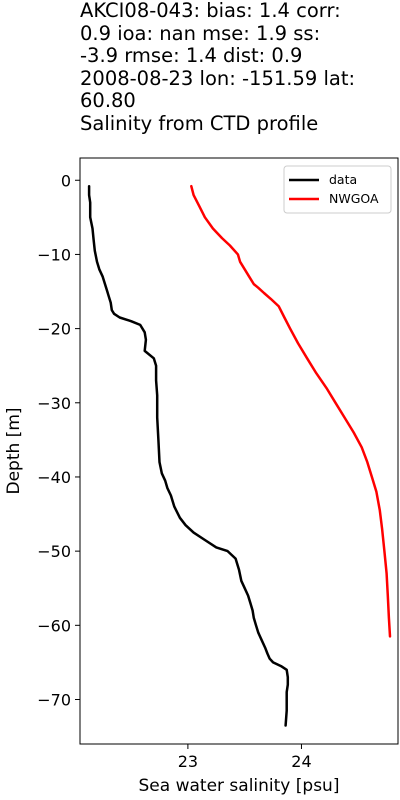 The height and width of the screenshot is (800, 400). What do you see at coordinates (199, 123) in the screenshot?
I see `title-line-6: Salinity from CTD profile` at bounding box center [199, 123].